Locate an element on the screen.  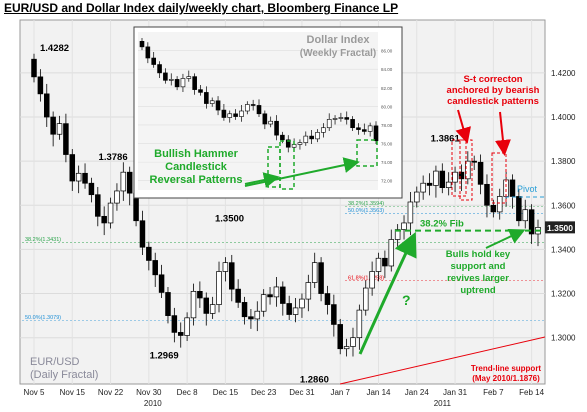
price-label: 1.3500 is located at coordinates (229, 218).